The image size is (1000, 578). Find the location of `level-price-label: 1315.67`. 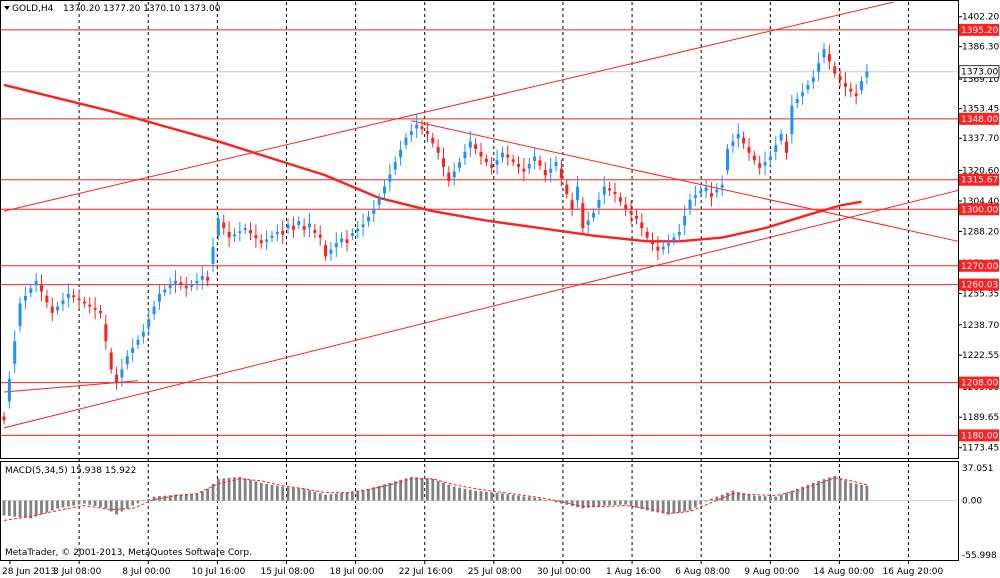

level-price-label: 1315.67 is located at coordinates (979, 181).